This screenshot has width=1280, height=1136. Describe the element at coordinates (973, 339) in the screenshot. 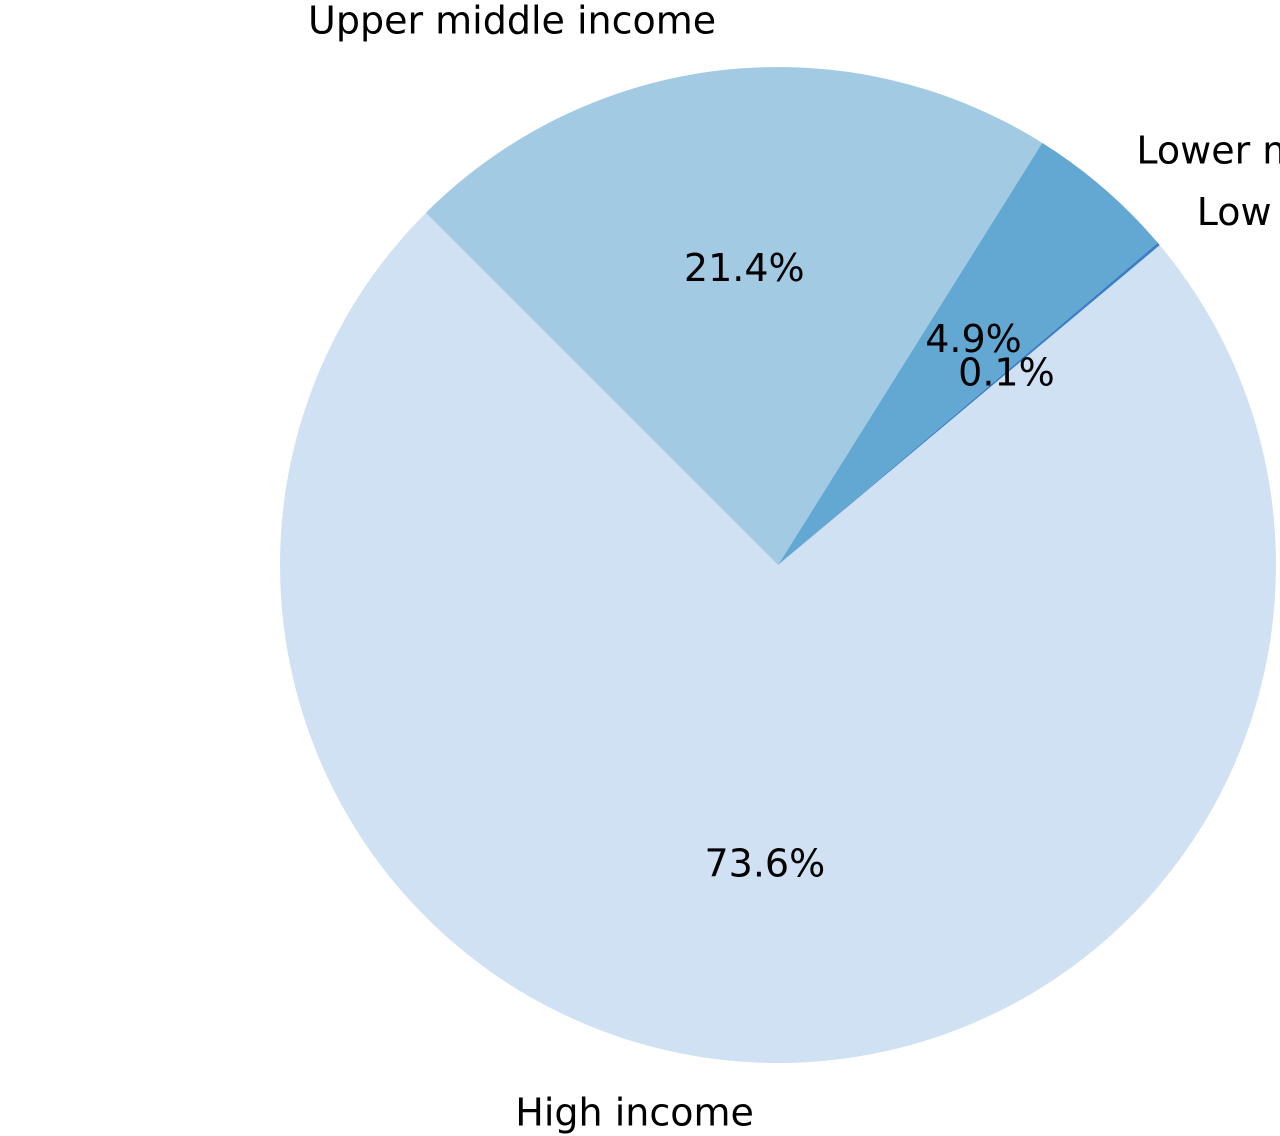

I see `slice-percent-lower-middle-income: 4.9%` at that location.